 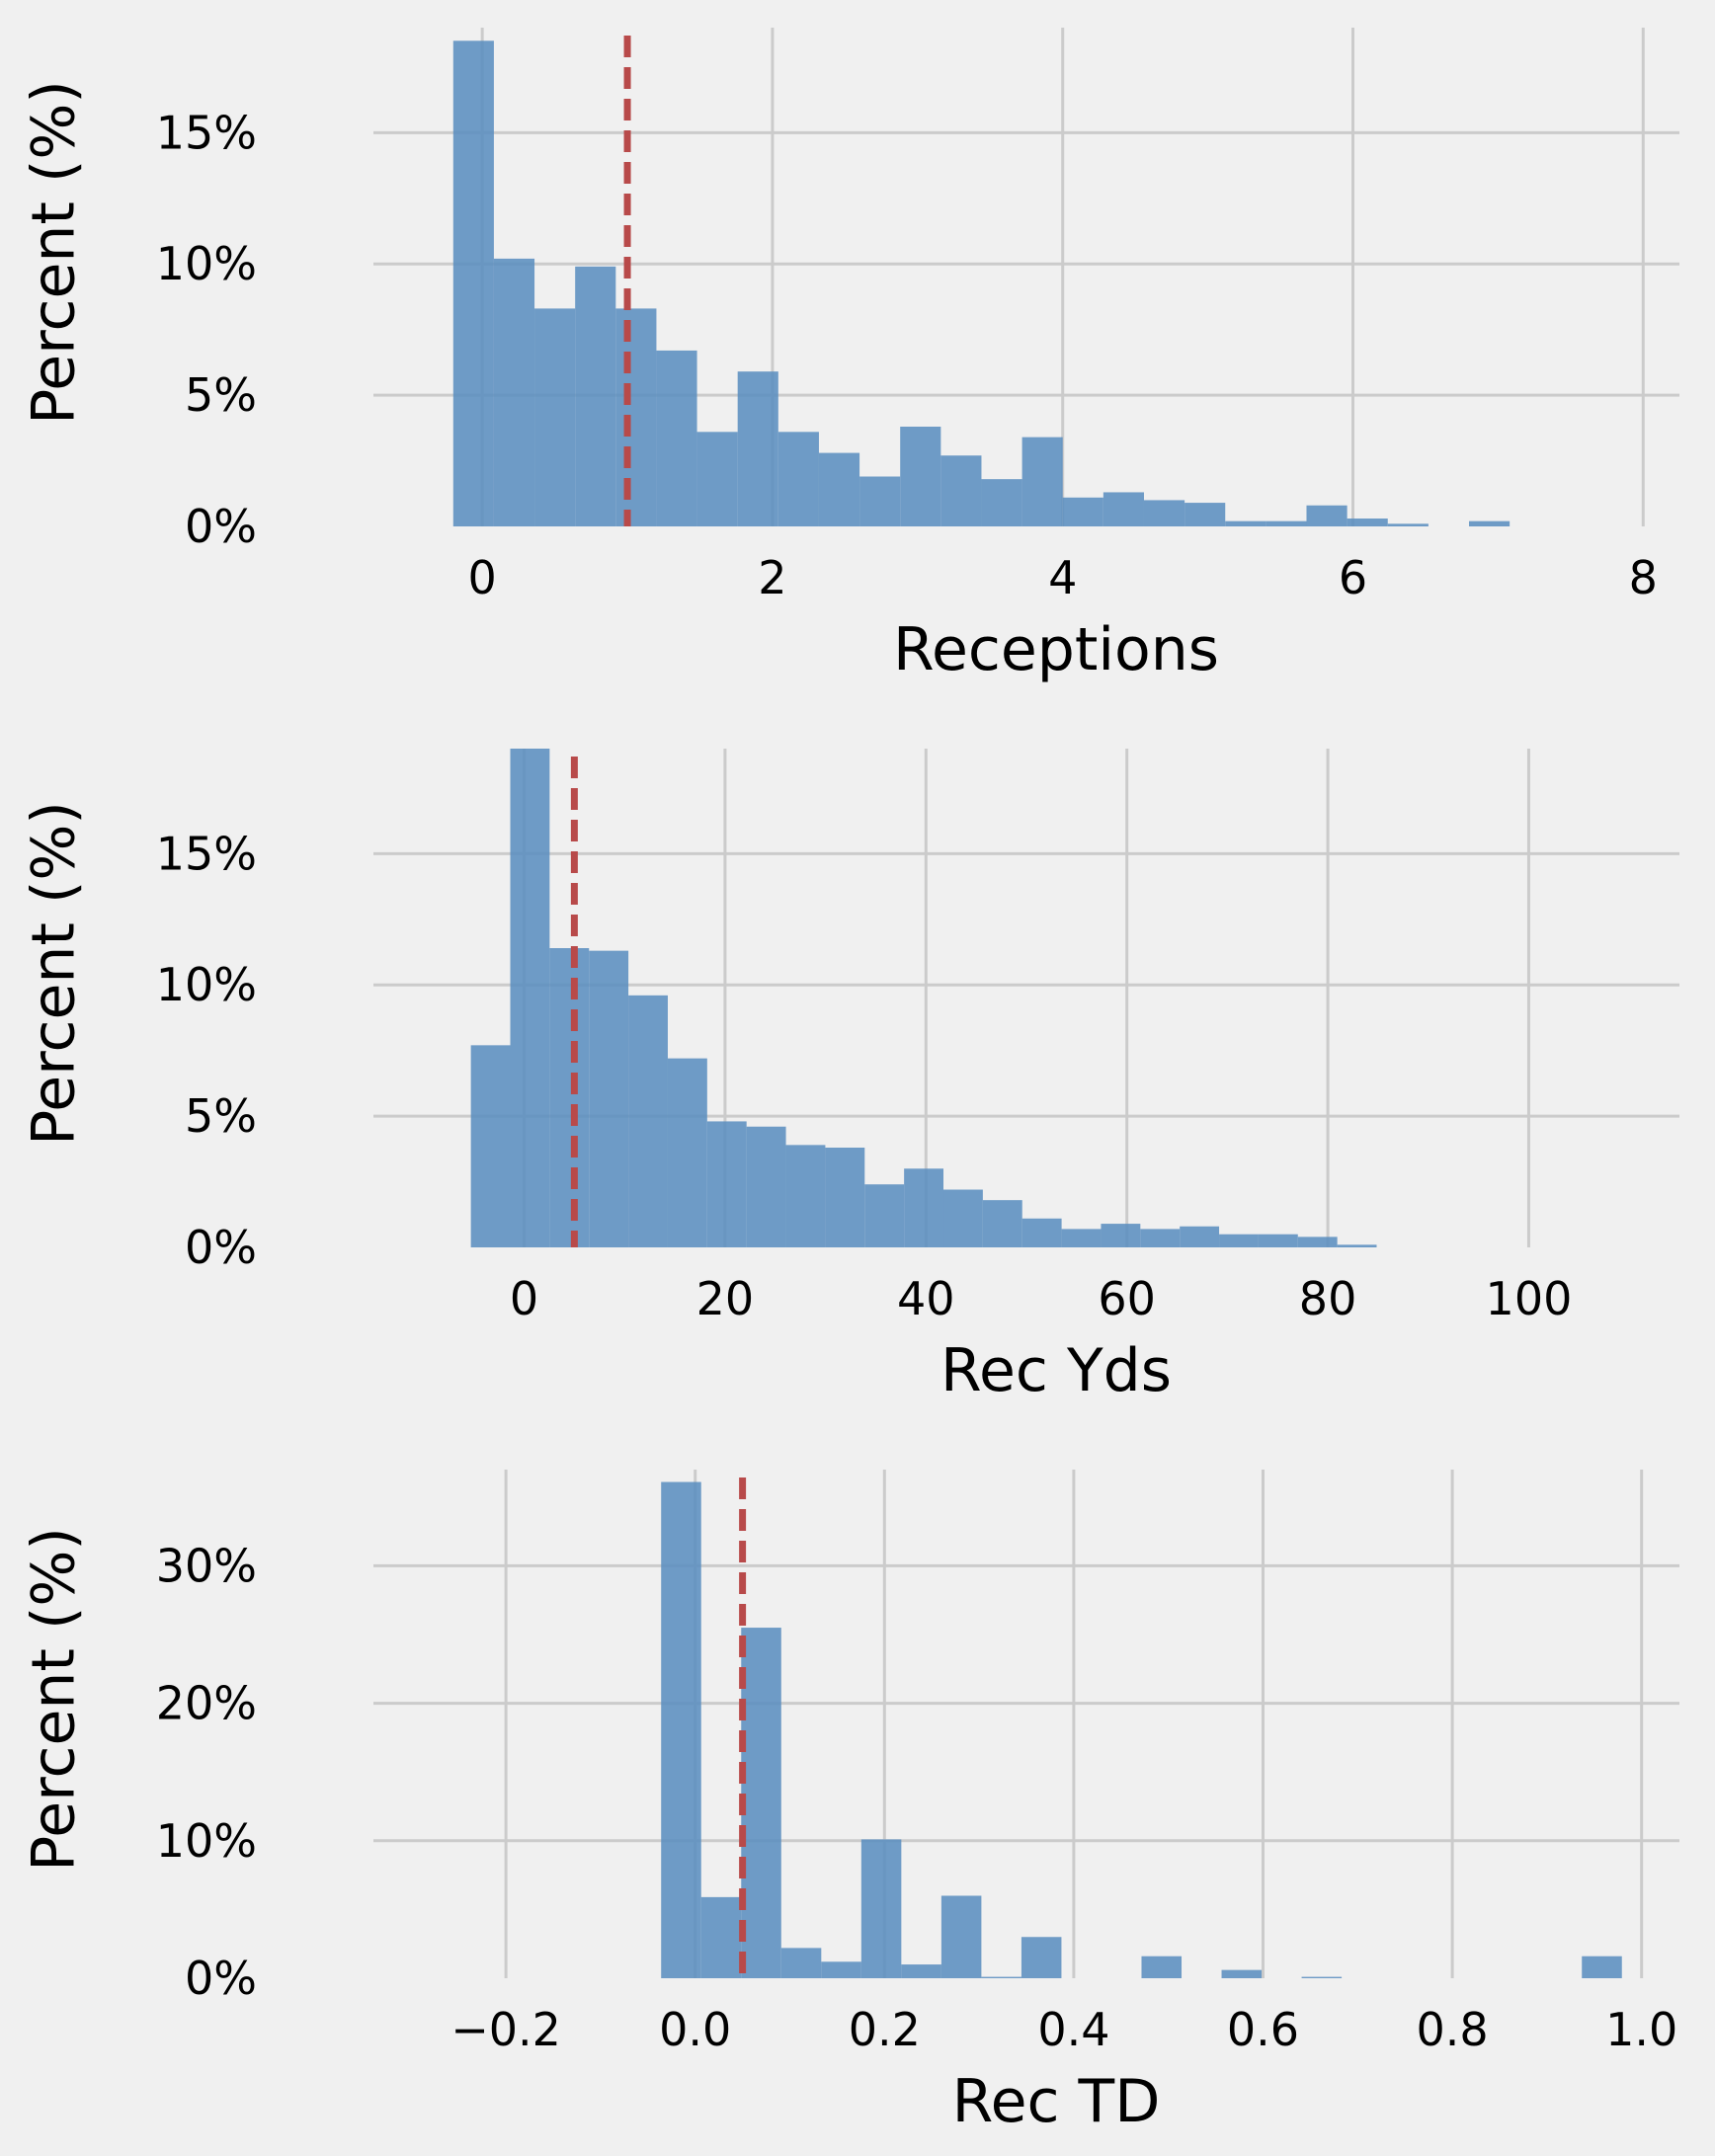 What do you see at coordinates (1529, 1299) in the screenshot?
I see `rec-yds-x-tick-label: 100` at bounding box center [1529, 1299].